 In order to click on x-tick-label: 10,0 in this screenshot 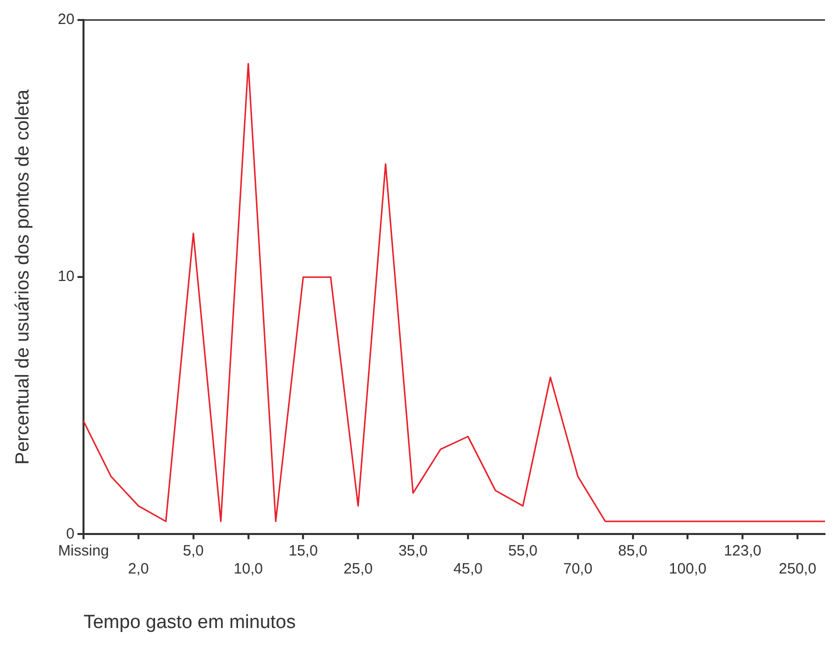, I will do `click(248, 569)`.